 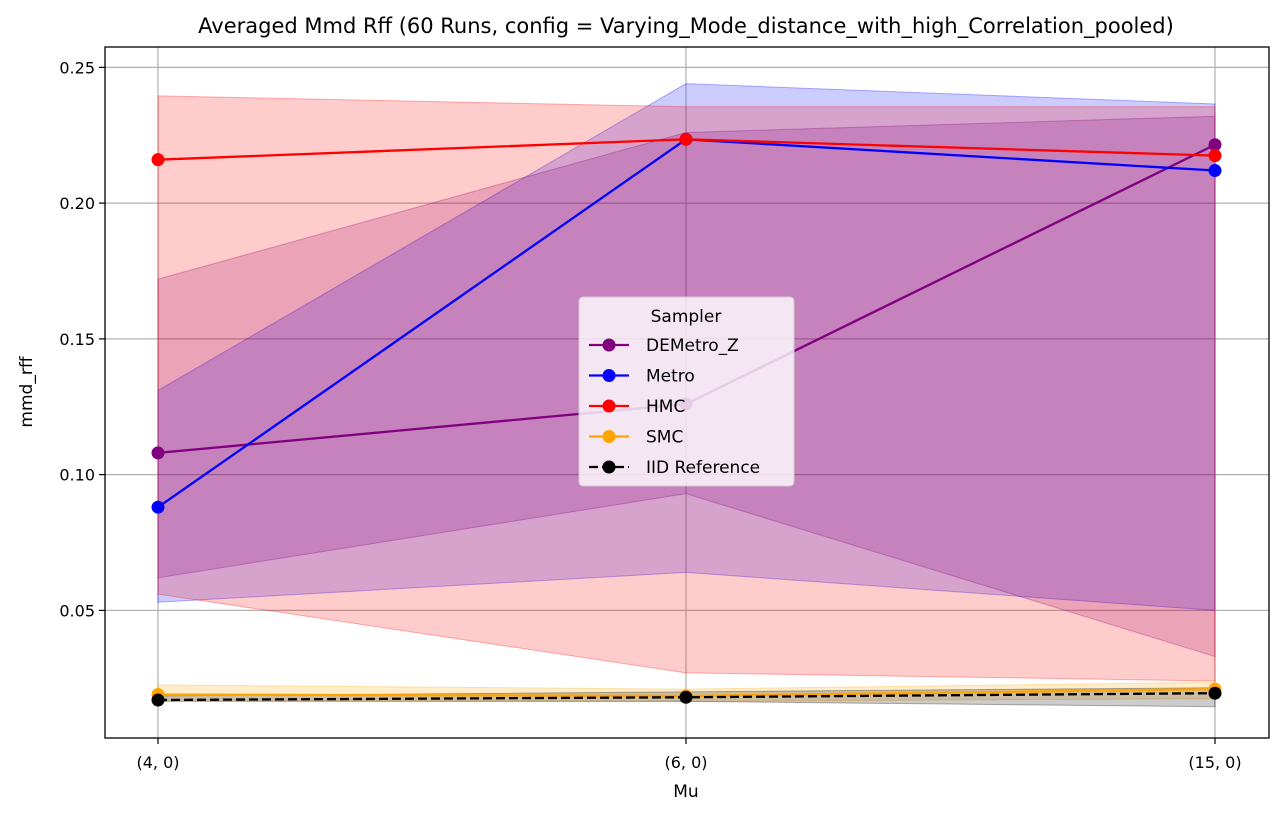 I want to click on y-axis-ticks: 0.05 0.10 0.15 0.20 0.25, so click(x=82, y=339).